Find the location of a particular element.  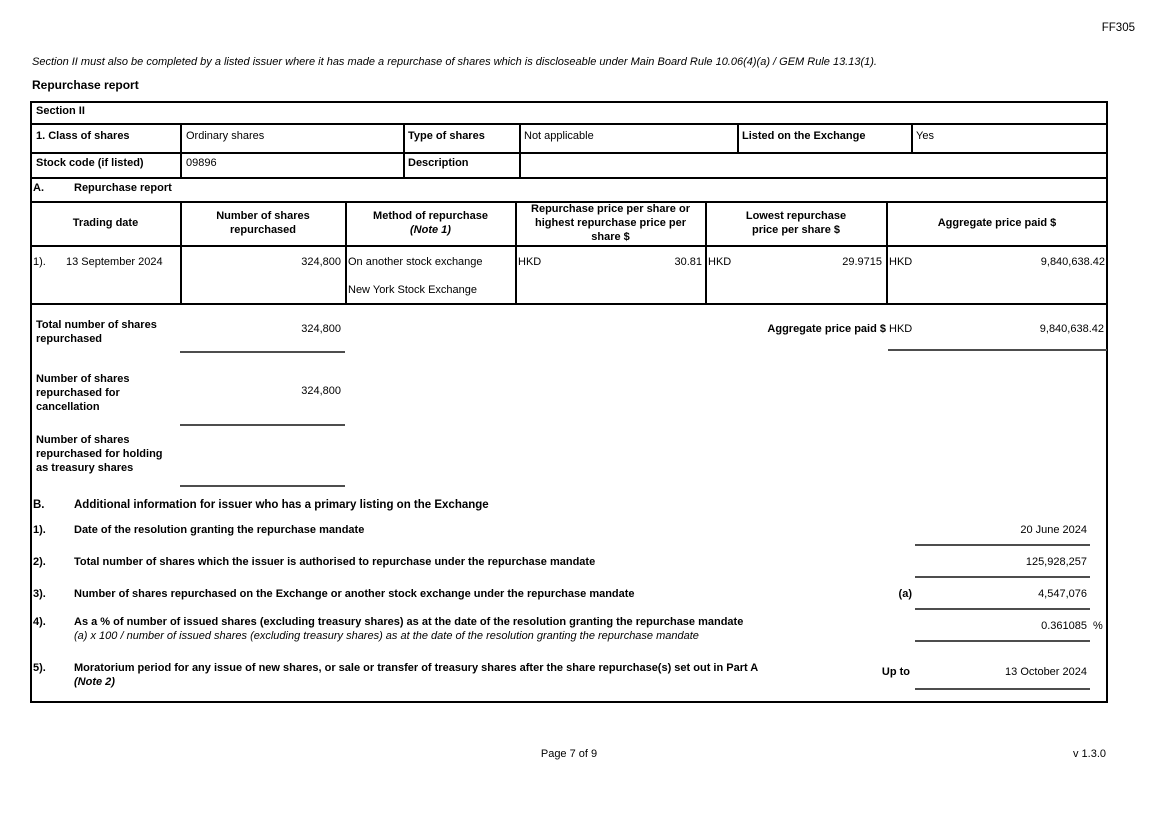

item-value: 20 June 2024 is located at coordinates (1053, 530).